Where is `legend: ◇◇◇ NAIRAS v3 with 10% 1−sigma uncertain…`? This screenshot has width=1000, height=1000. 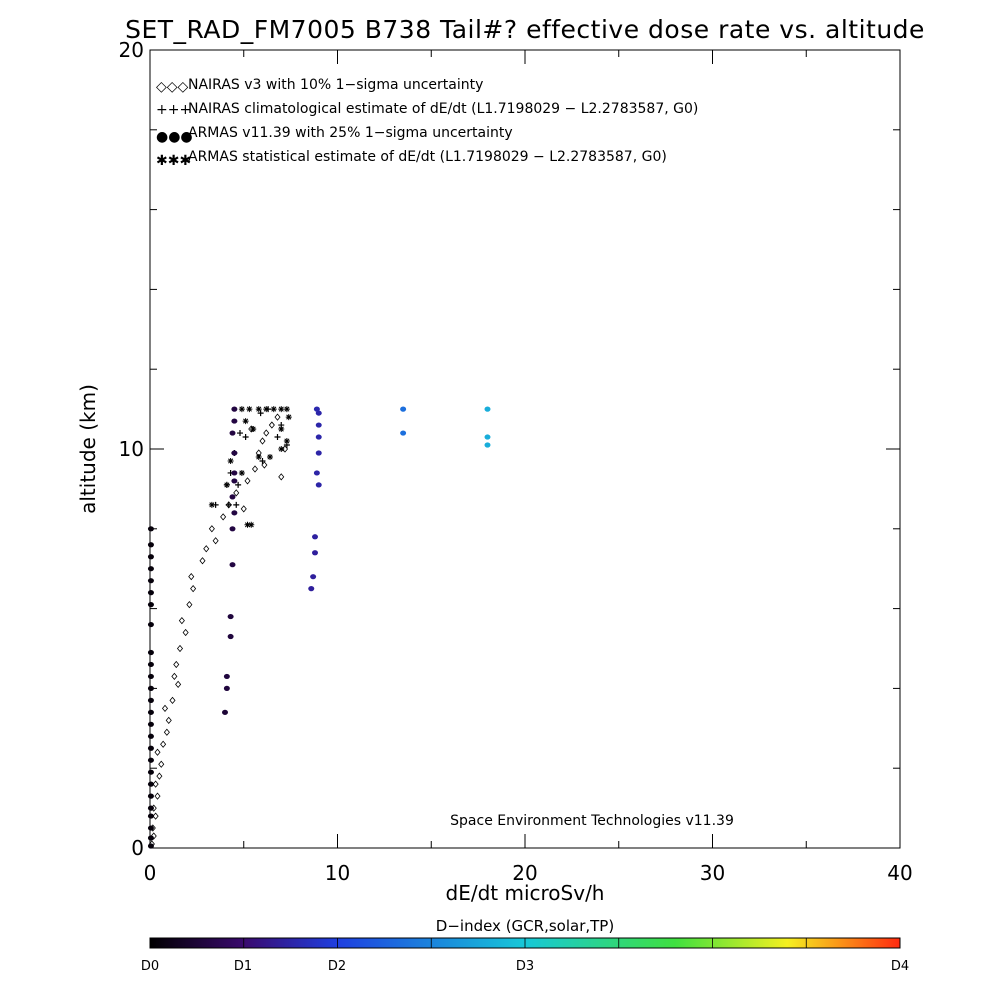 legend: ◇◇◇ NAIRAS v3 with 10% 1−sigma uncertain… is located at coordinates (427, 123).